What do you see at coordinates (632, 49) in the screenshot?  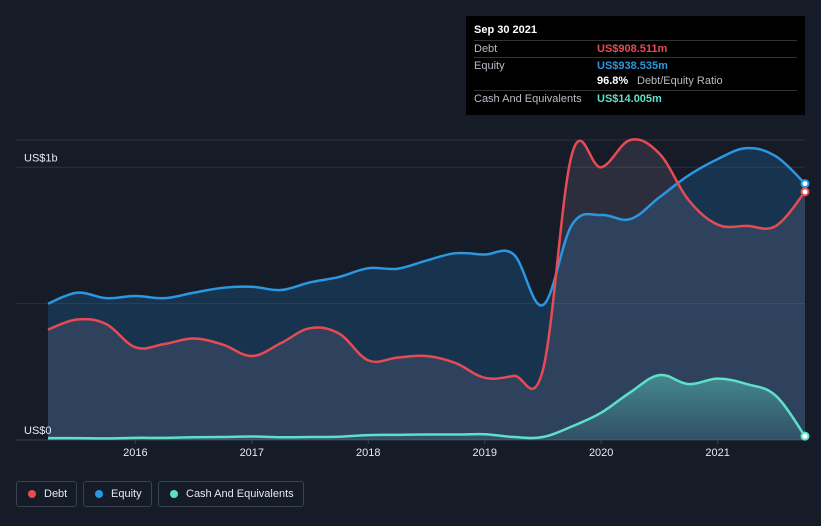 I see `tooltip-debt-value: US$908.511m` at bounding box center [632, 49].